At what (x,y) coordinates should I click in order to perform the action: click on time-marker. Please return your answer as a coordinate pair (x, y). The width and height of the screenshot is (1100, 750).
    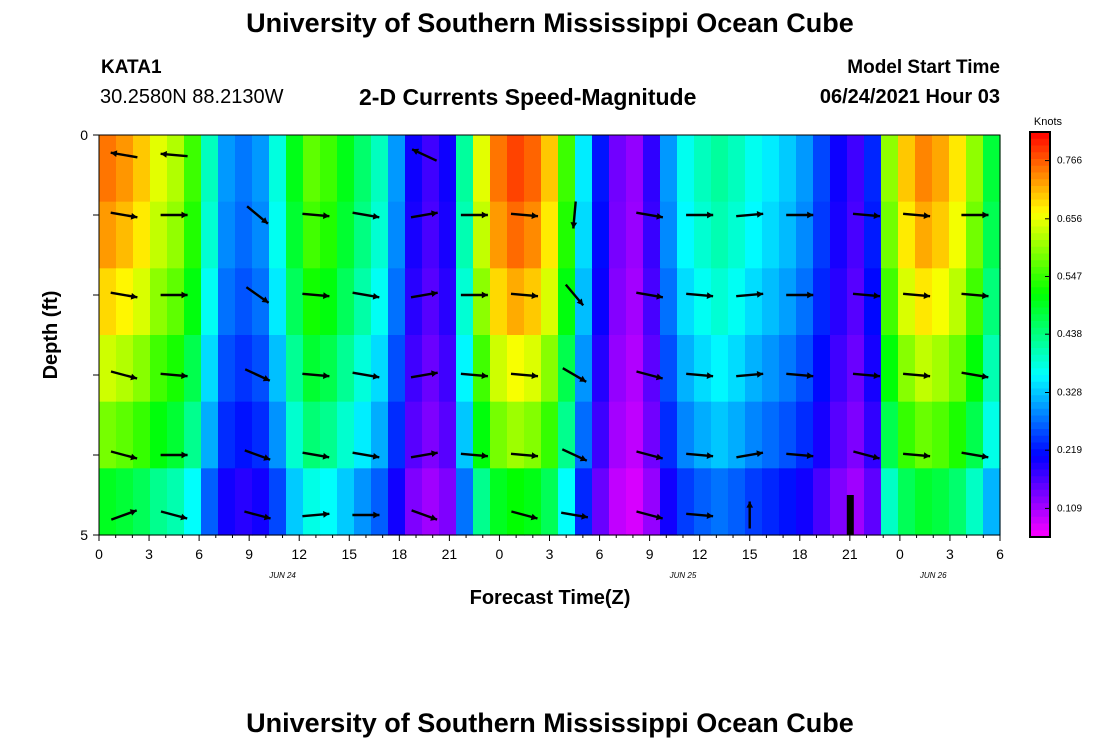
    Looking at the image, I should click on (850, 515).